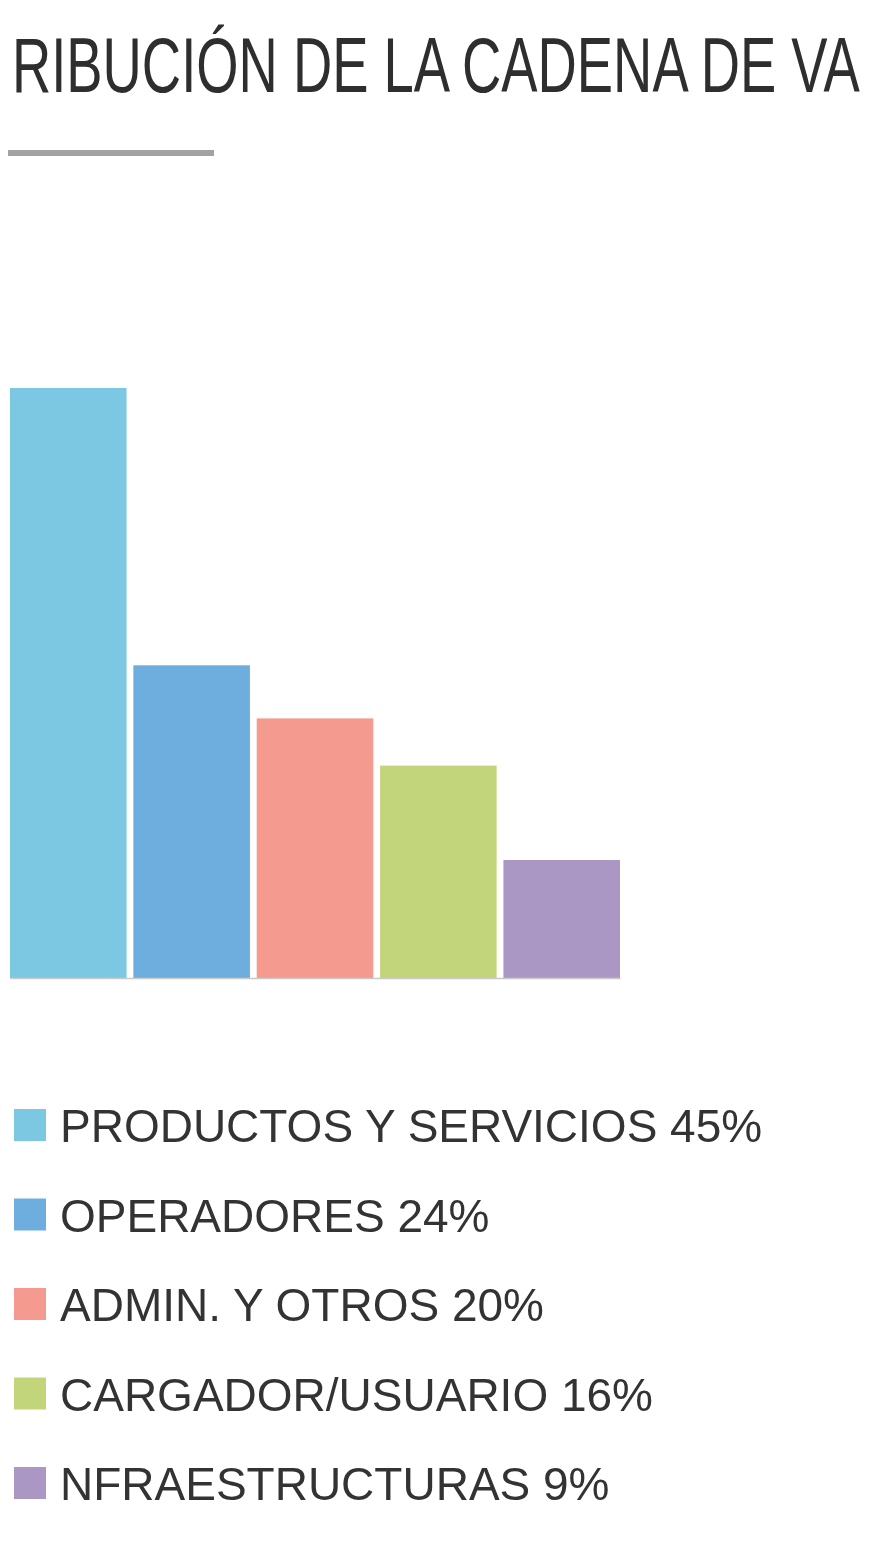 The height and width of the screenshot is (1564, 880). I want to click on legend-label: OPERADORES 24%, so click(275, 1215).